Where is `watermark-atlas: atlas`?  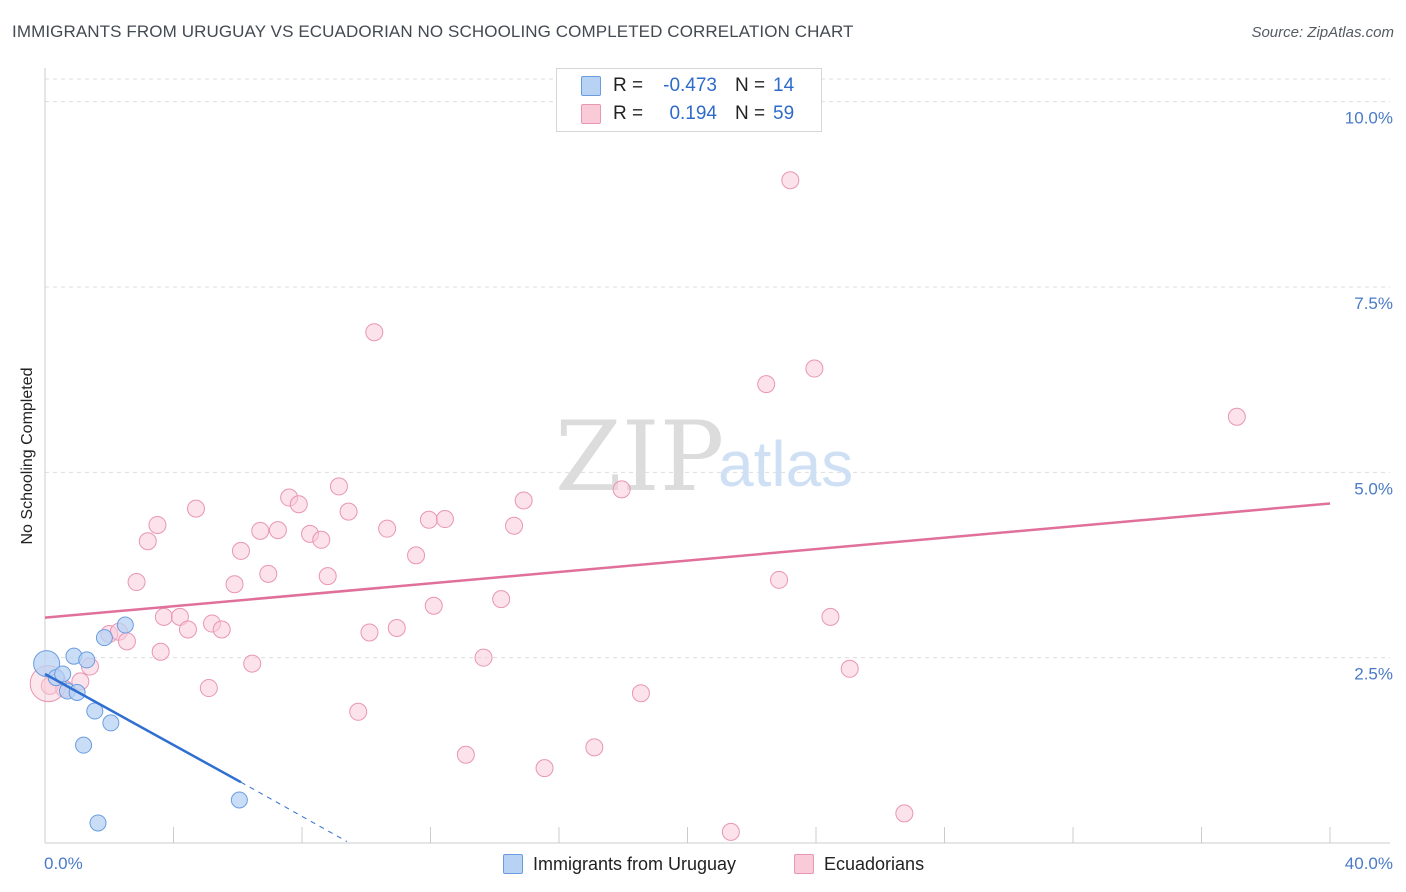 watermark-atlas: atlas is located at coordinates (785, 464).